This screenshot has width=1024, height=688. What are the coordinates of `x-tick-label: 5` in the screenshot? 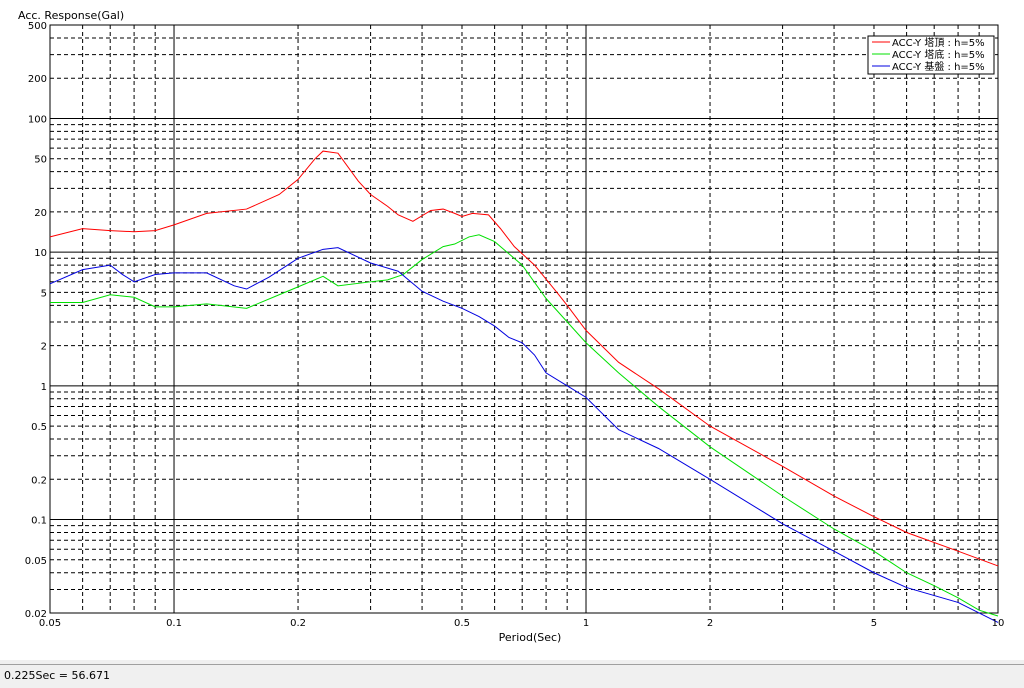 It's located at (874, 623).